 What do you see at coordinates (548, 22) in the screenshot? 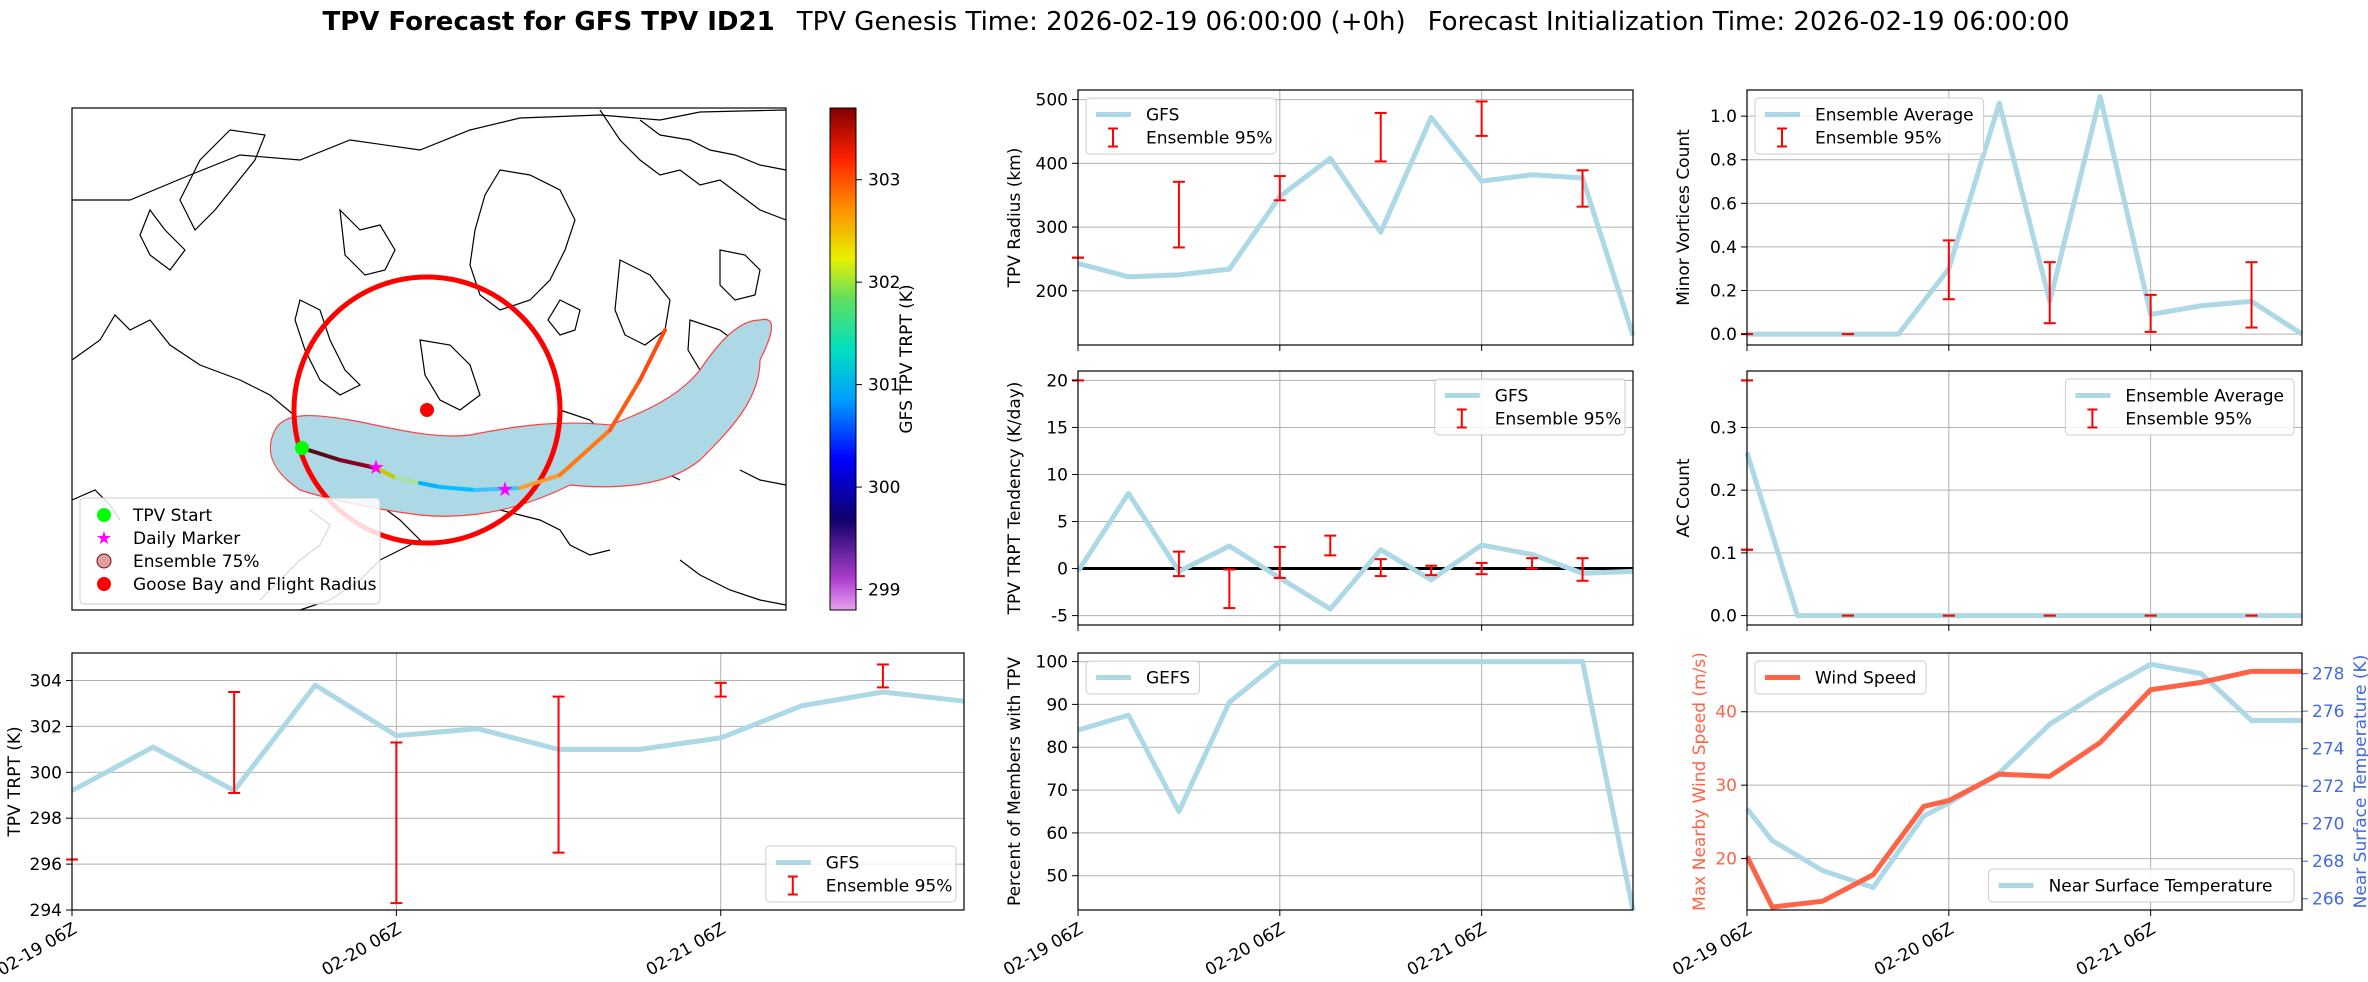
I see `title-bold: TPV Forecast for GFS TPV ID21` at bounding box center [548, 22].